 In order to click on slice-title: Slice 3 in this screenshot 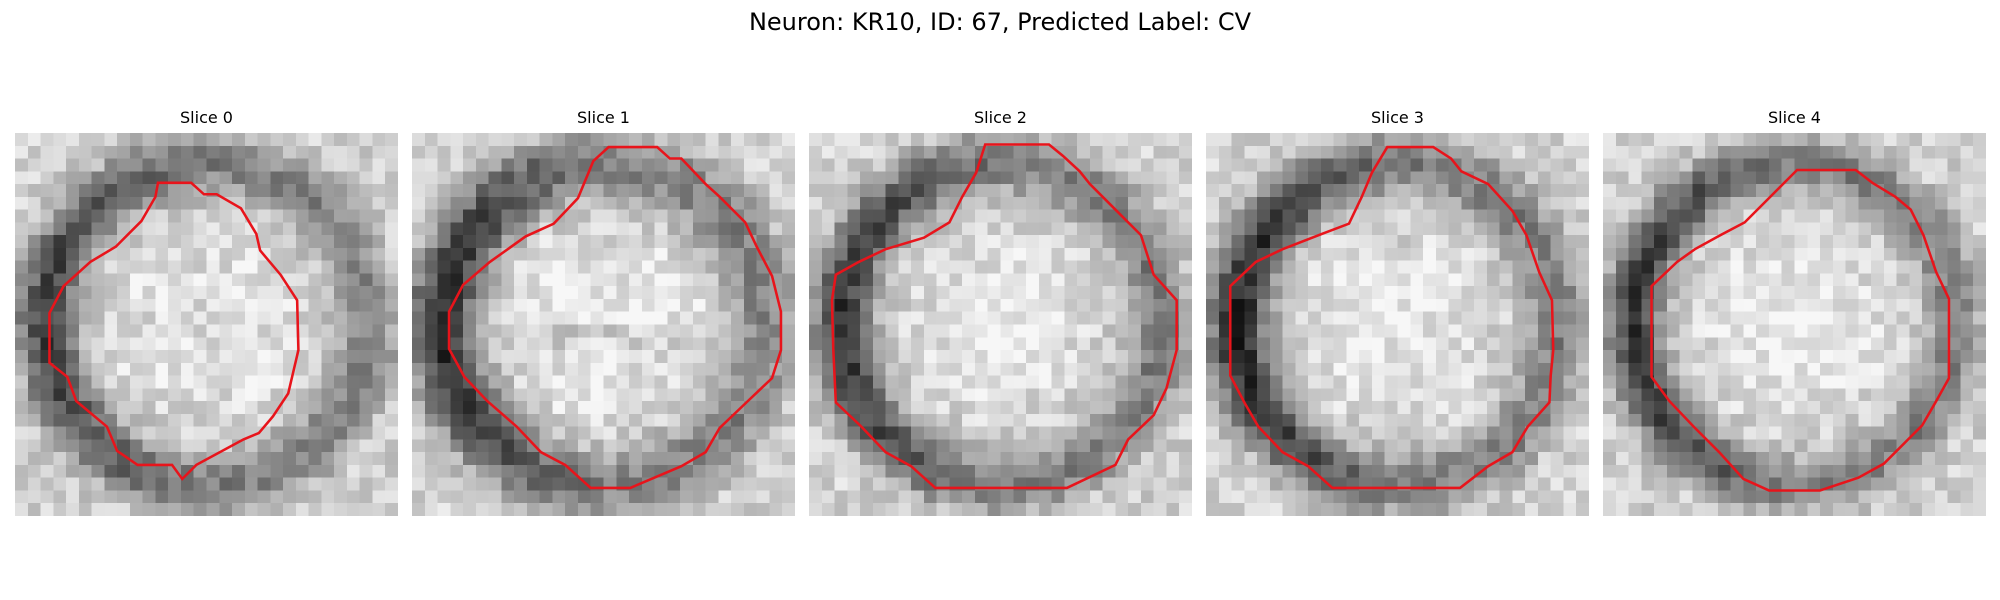, I will do `click(1397, 117)`.